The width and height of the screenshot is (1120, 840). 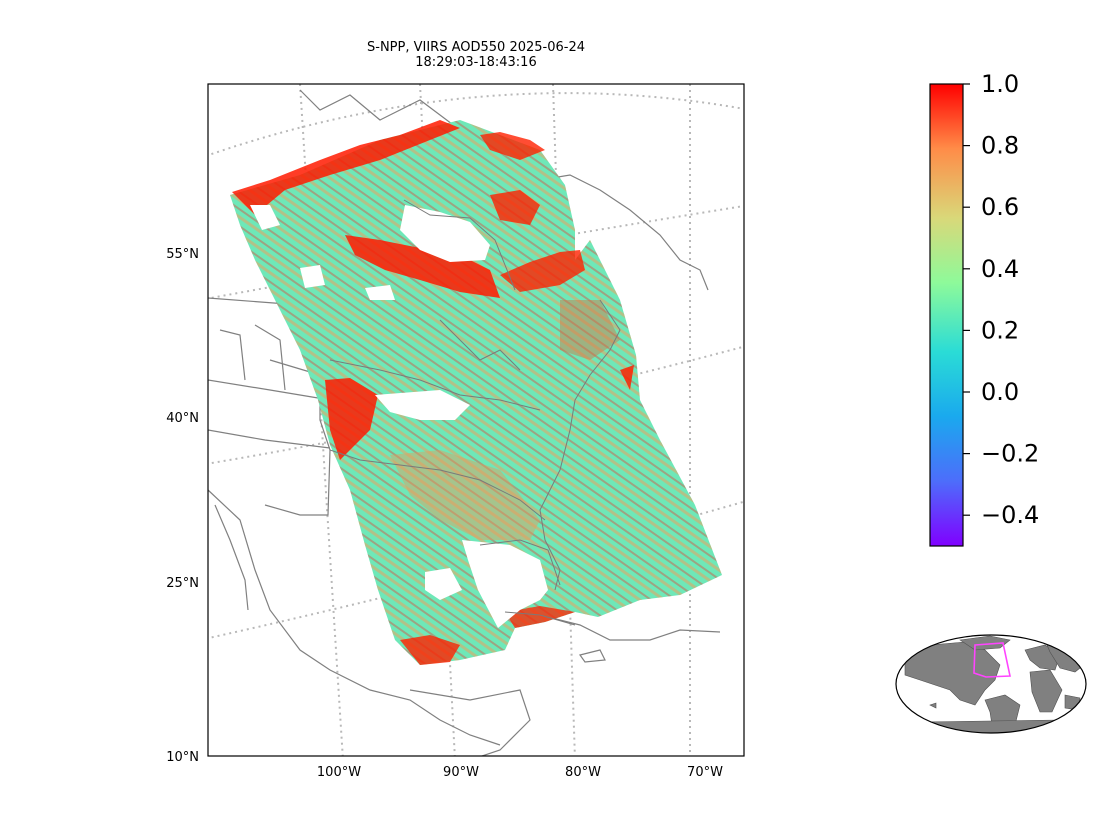 I want to click on colorbar-tick-label: −0.2, so click(x=1010, y=454).